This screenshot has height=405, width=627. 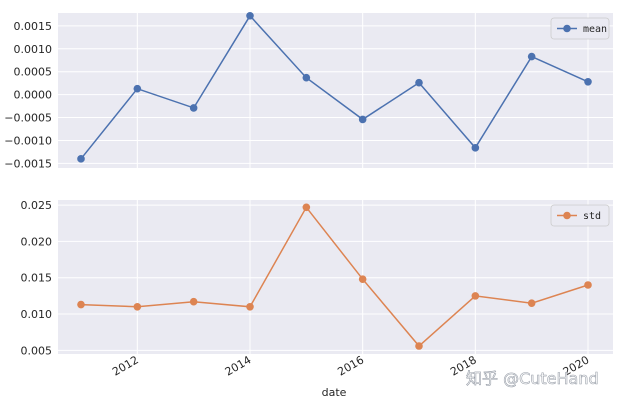 What do you see at coordinates (37, 205) in the screenshot?
I see `y-tick-label: 0.025` at bounding box center [37, 205].